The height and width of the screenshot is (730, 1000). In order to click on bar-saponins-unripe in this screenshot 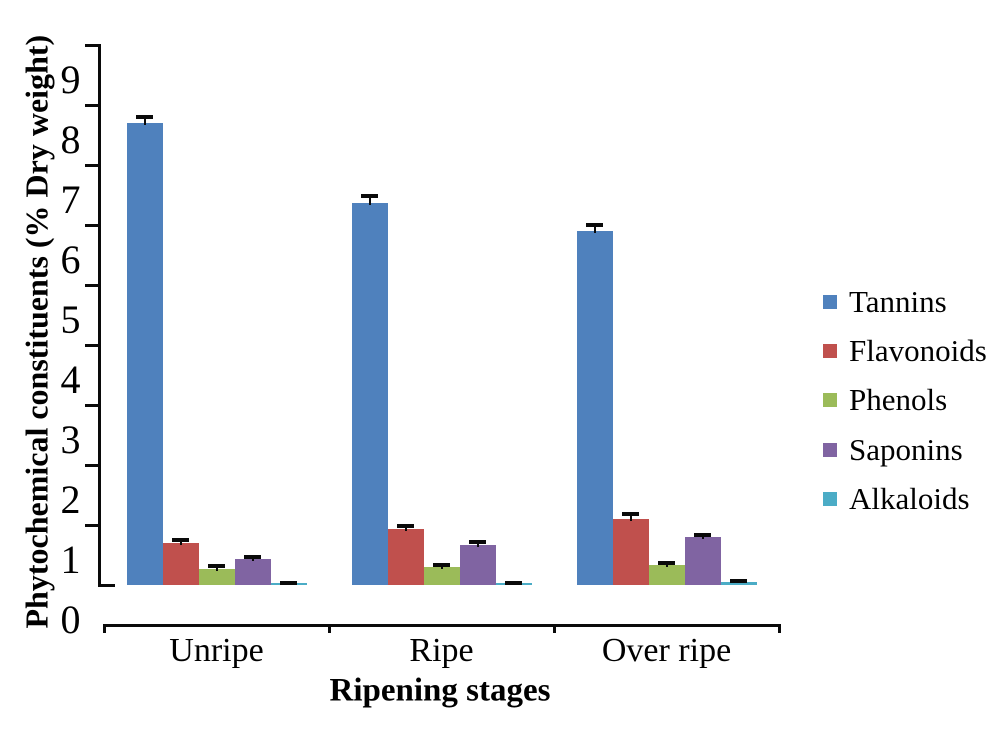, I will do `click(252, 572)`.